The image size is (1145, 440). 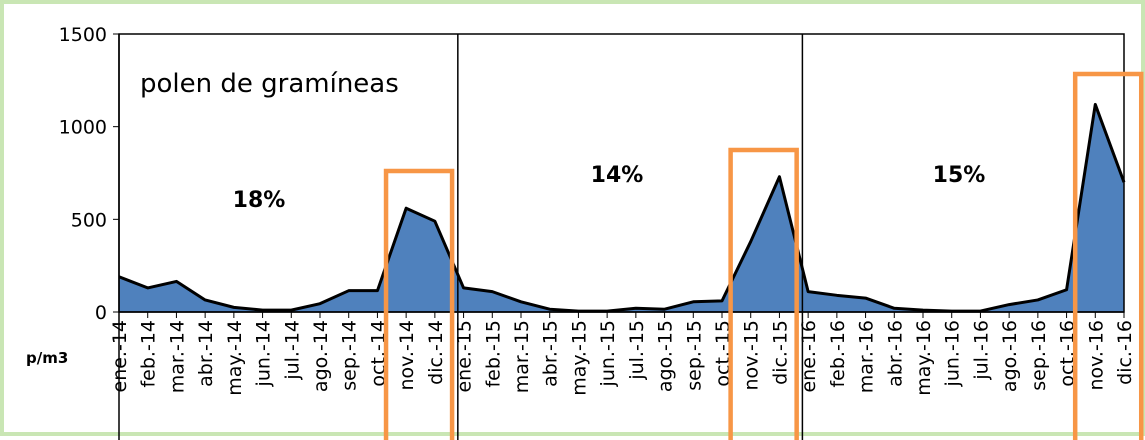 I want to click on x-tick-label: ago.-15, so click(x=666, y=356).